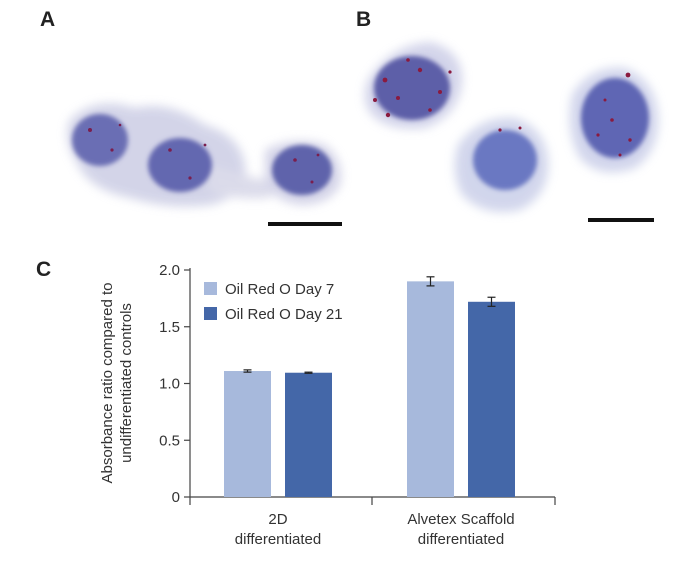 The height and width of the screenshot is (564, 700). I want to click on x-category-label: Alvetex Scaffold, so click(460, 519).